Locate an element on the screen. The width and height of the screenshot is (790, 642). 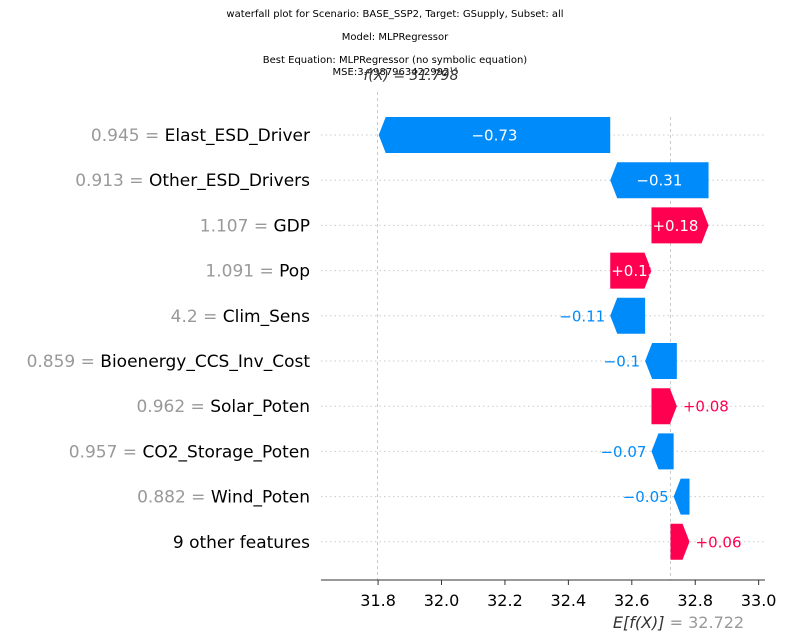
feature-name: Pop is located at coordinates (294, 272).